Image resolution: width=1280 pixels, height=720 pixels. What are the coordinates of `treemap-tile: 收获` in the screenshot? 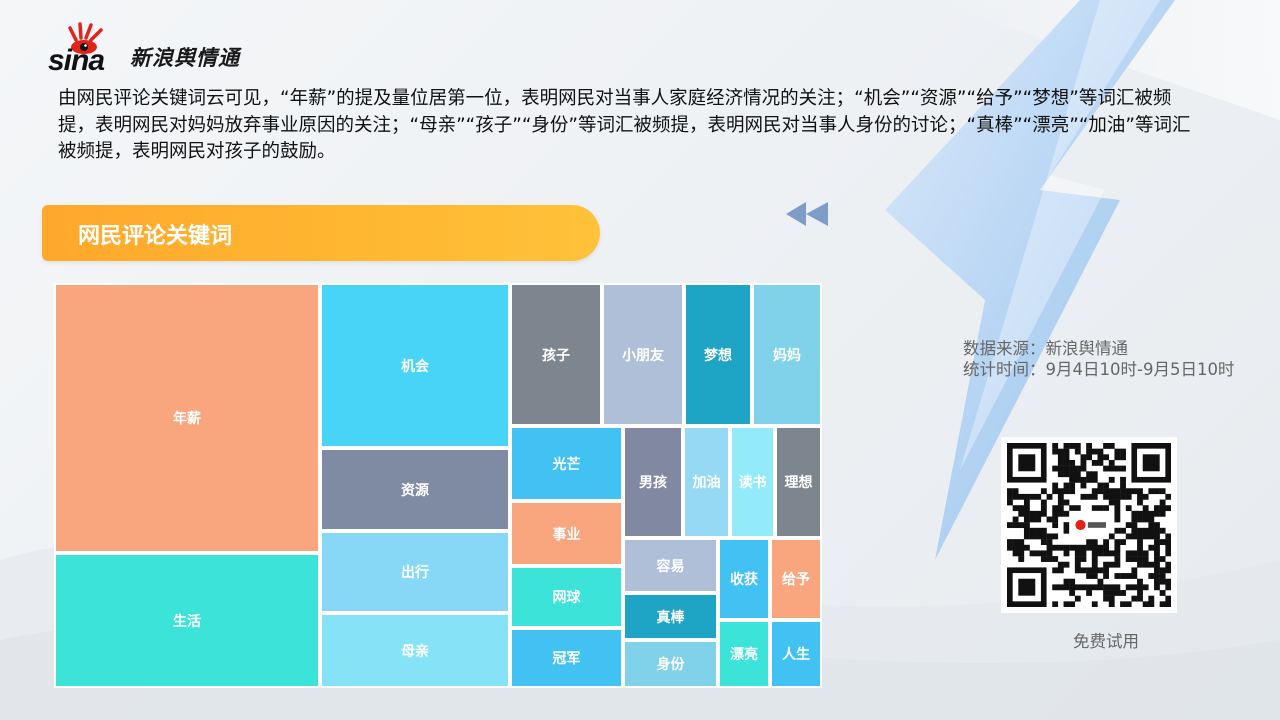 It's located at (744, 579).